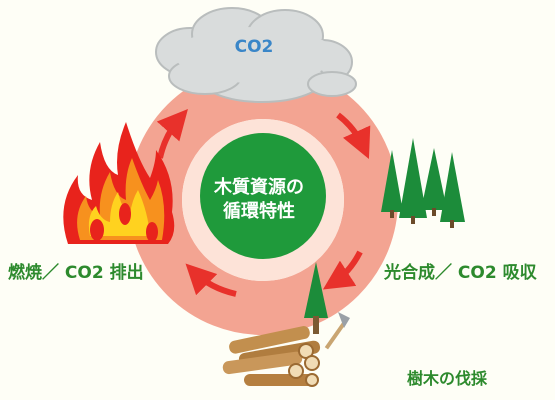 The image size is (555, 400). I want to click on center-title: 木質資源の 循環特性, so click(259, 200).